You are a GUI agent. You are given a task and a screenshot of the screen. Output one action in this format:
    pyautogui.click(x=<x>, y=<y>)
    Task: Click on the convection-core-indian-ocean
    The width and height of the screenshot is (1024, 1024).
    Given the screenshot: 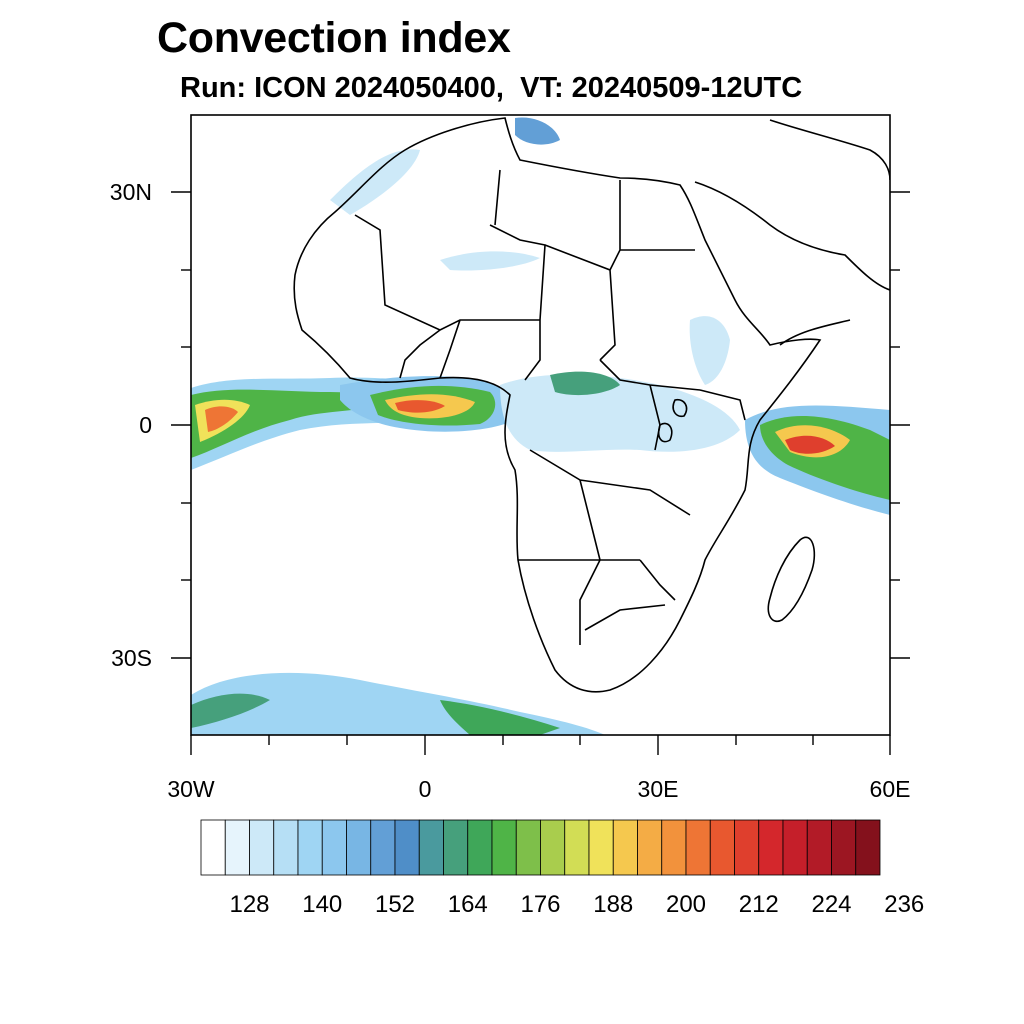 What is the action you would take?
    pyautogui.click(x=810, y=444)
    